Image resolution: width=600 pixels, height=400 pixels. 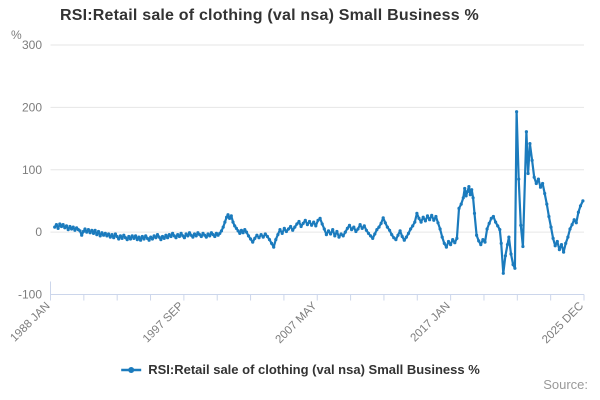 I want to click on svg-text: 2017 JAN, so click(x=431, y=322).